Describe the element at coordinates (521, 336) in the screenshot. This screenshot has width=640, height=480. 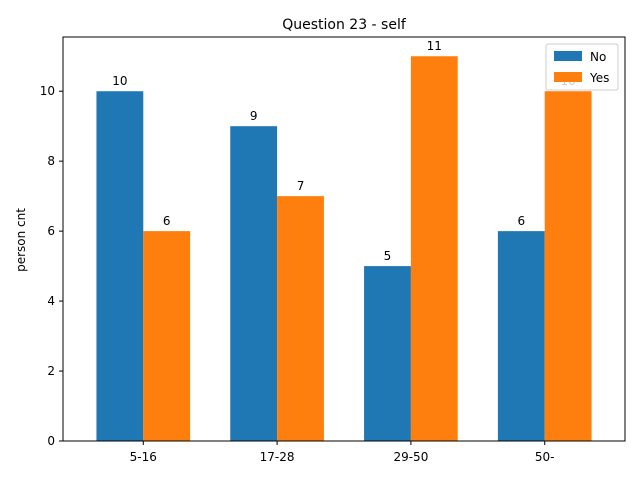
I see `bar-no-50-` at that location.